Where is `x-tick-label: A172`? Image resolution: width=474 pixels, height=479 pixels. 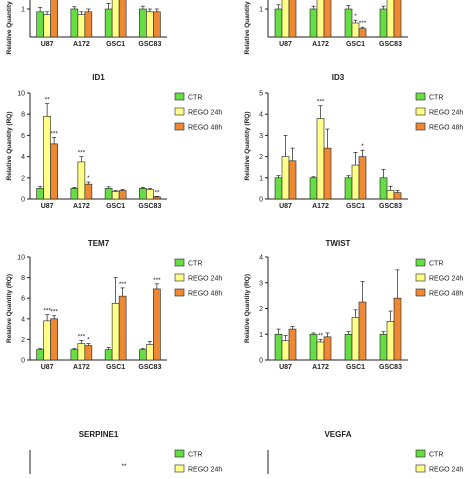
x-tick-label: A172 is located at coordinates (81, 367).